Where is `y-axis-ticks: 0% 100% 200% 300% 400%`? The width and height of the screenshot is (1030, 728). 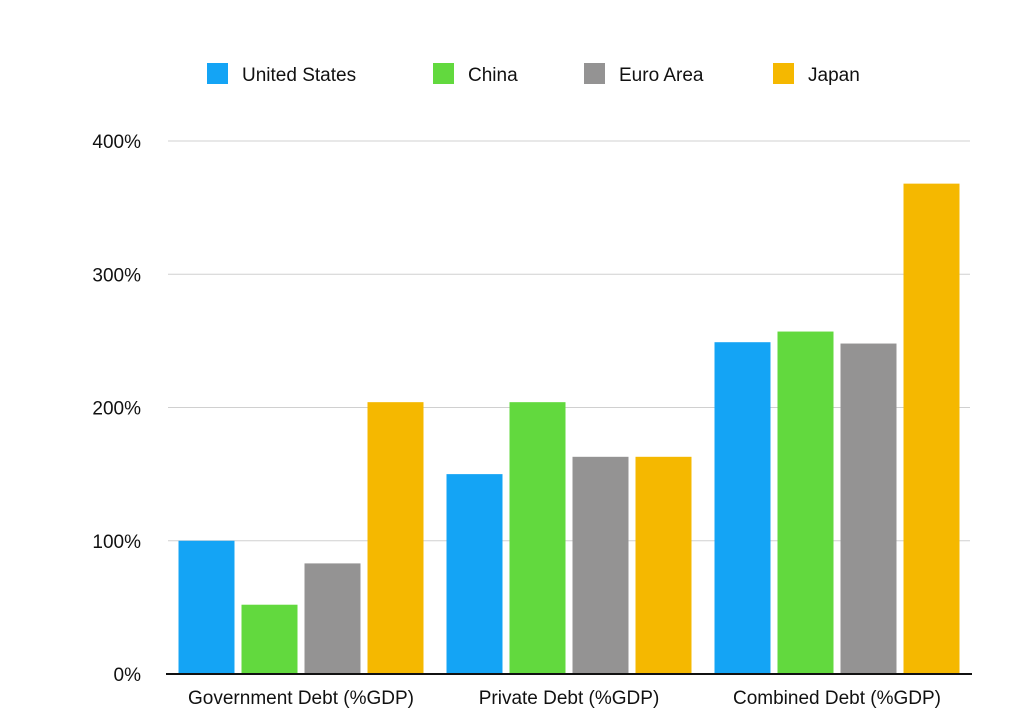
y-axis-ticks: 0% 100% 200% 300% 400% is located at coordinates (116, 409).